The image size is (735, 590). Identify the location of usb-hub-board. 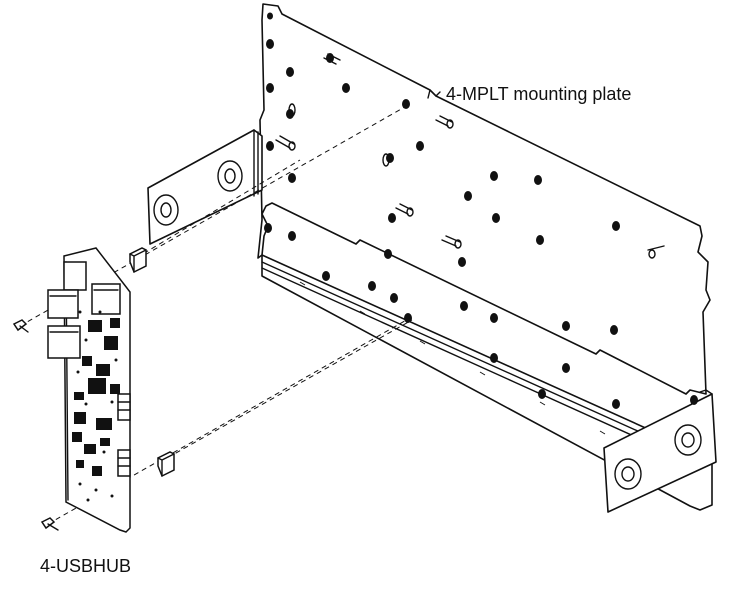
(89, 390).